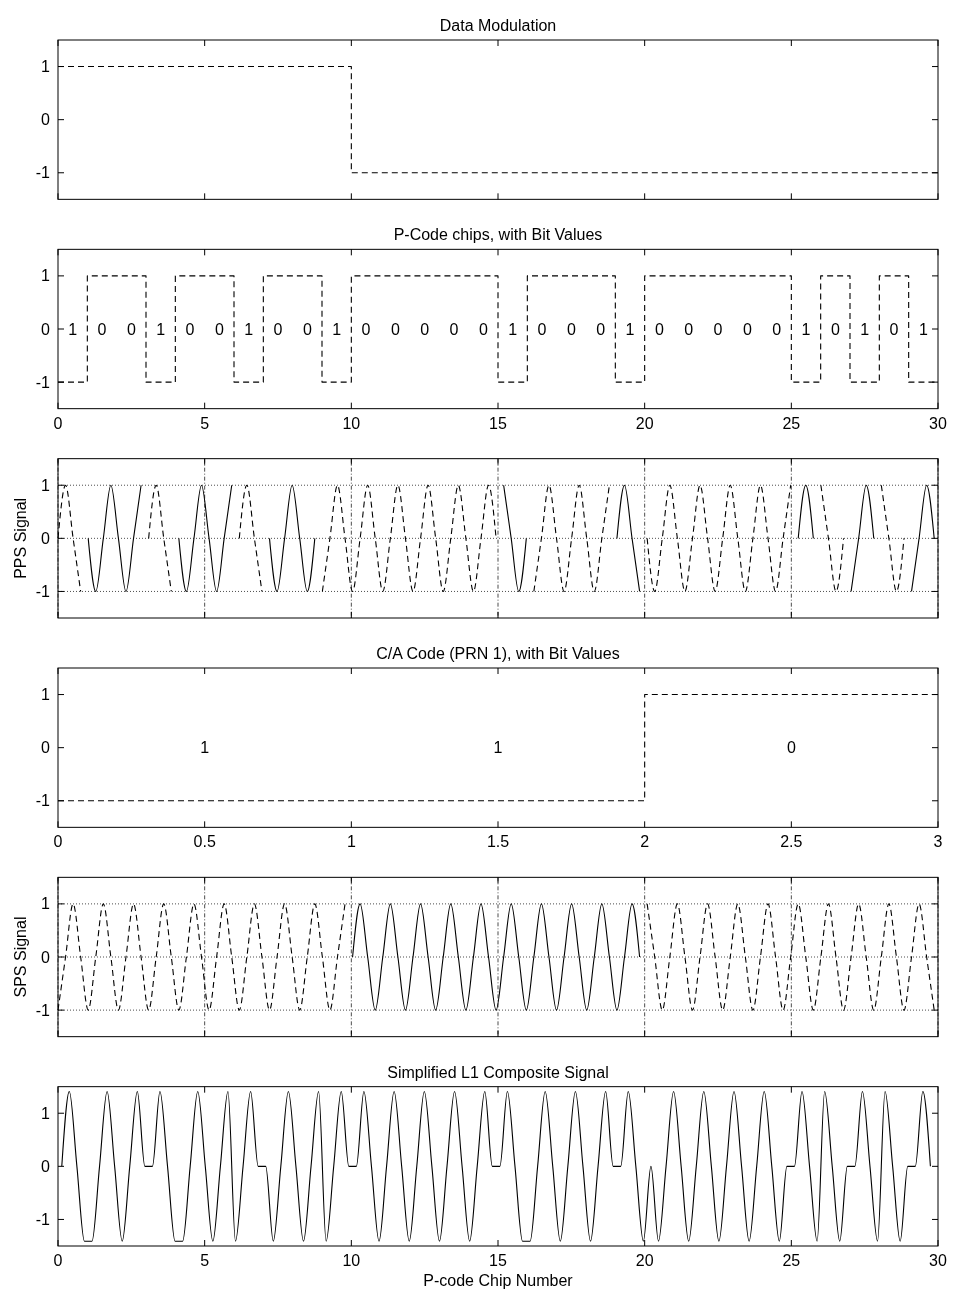  Describe the element at coordinates (20, 957) in the screenshot. I see `y-axis-title: SPS Signal` at that location.